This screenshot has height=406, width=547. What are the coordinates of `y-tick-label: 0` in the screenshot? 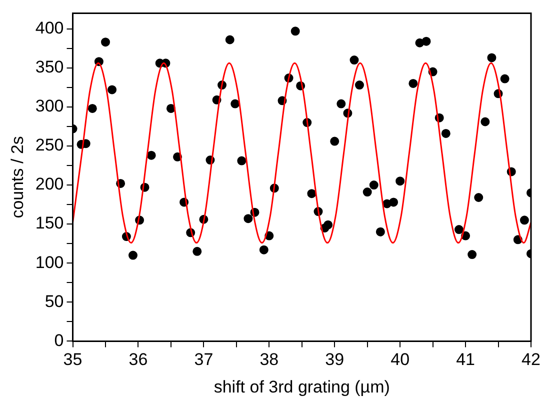 It's located at (59, 340).